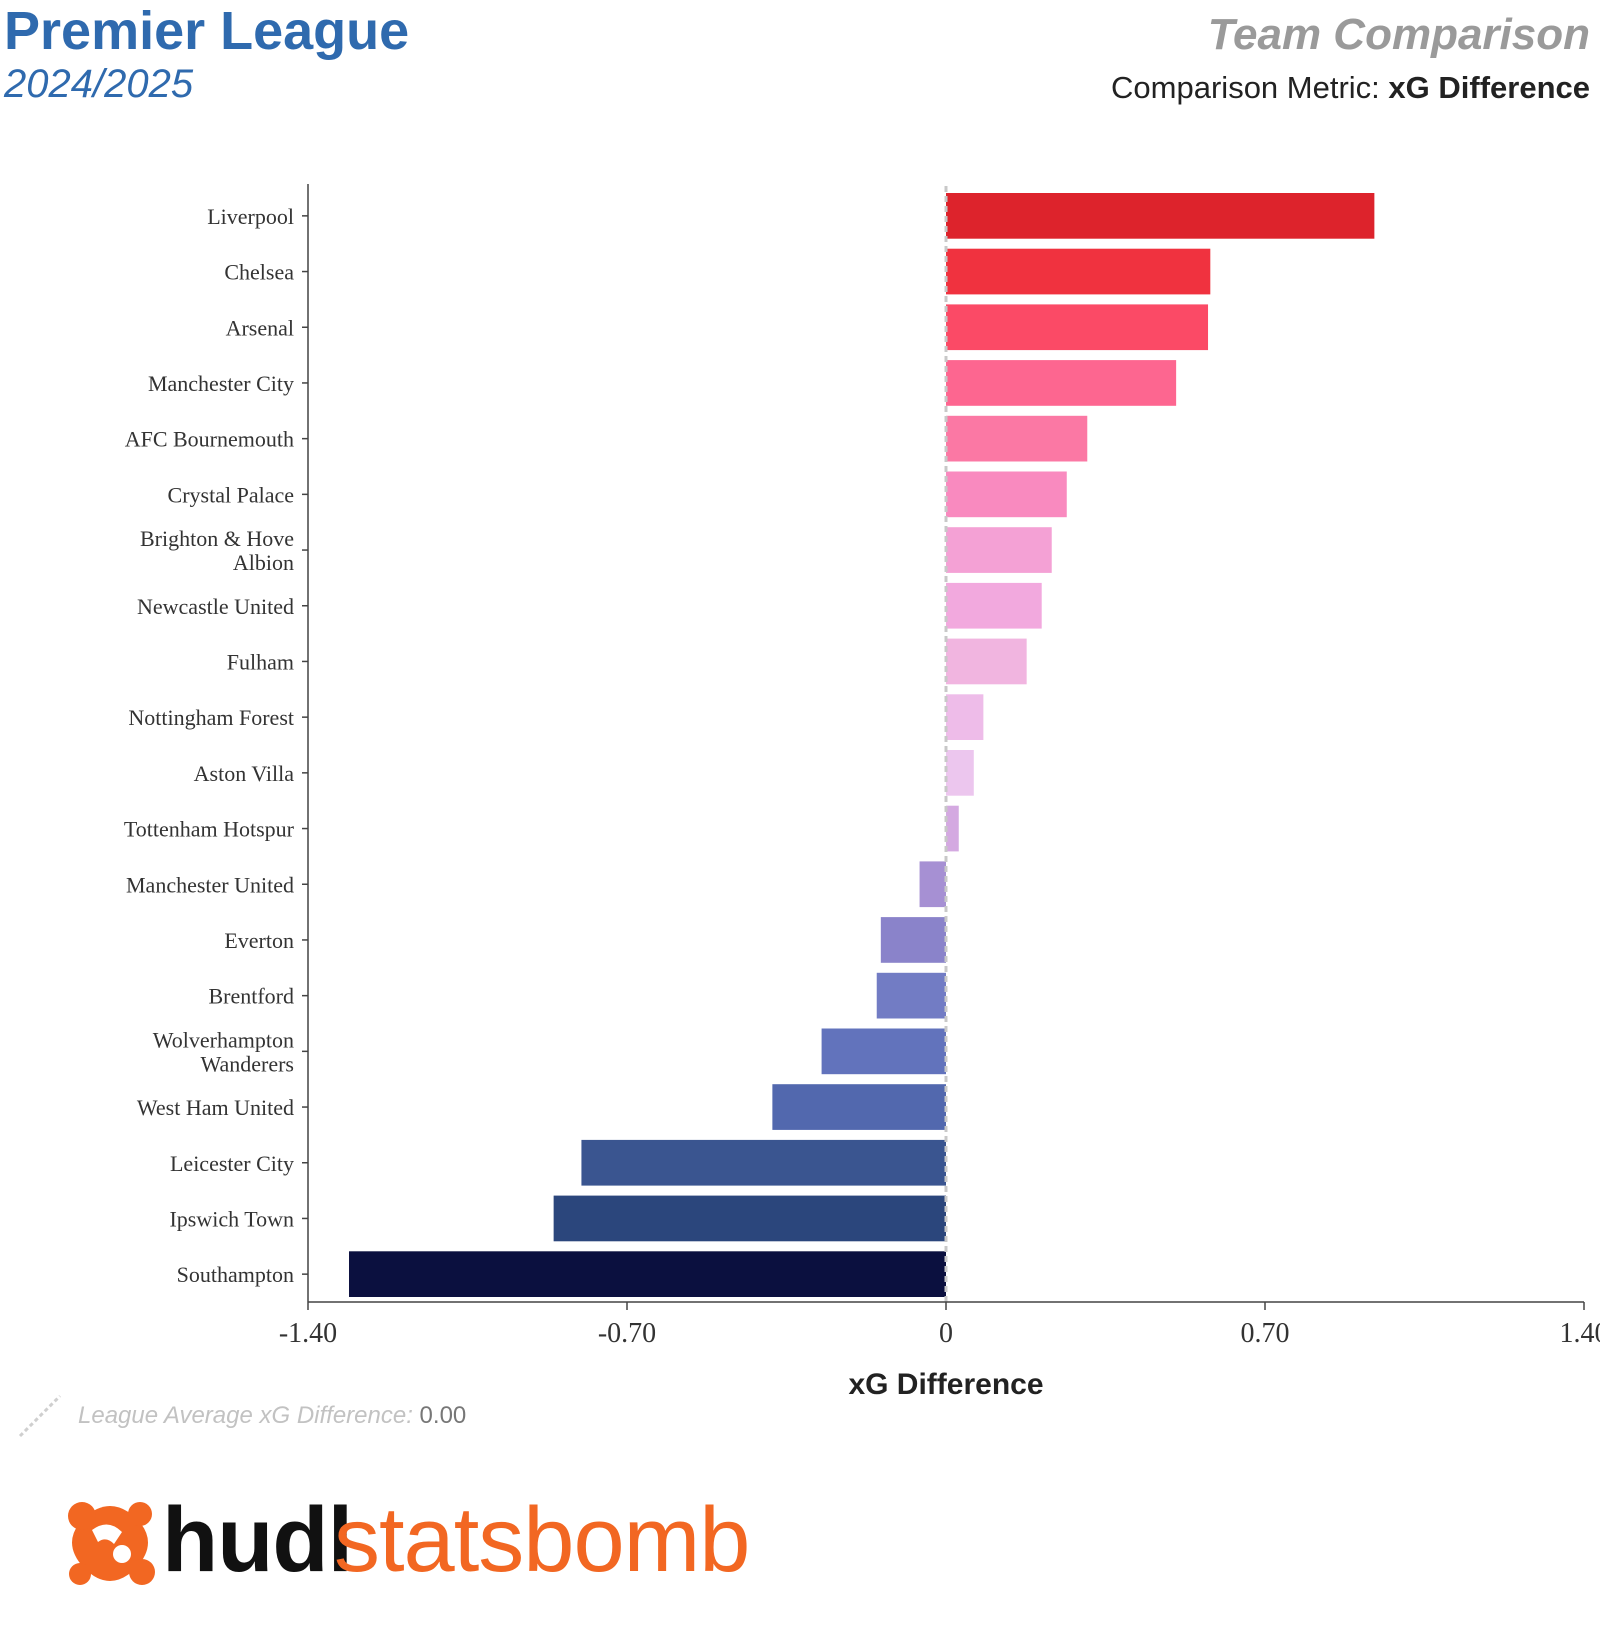  What do you see at coordinates (260, 661) in the screenshot?
I see `team-label: Fulham` at bounding box center [260, 661].